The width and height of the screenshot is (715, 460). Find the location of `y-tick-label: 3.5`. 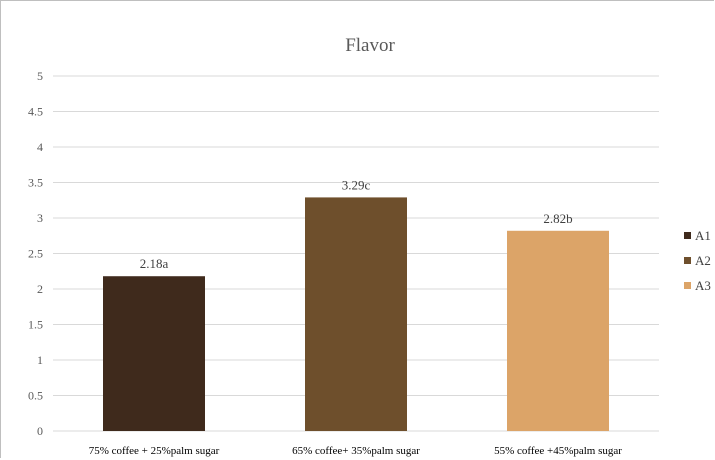

y-tick-label: 3.5 is located at coordinates (35, 183).